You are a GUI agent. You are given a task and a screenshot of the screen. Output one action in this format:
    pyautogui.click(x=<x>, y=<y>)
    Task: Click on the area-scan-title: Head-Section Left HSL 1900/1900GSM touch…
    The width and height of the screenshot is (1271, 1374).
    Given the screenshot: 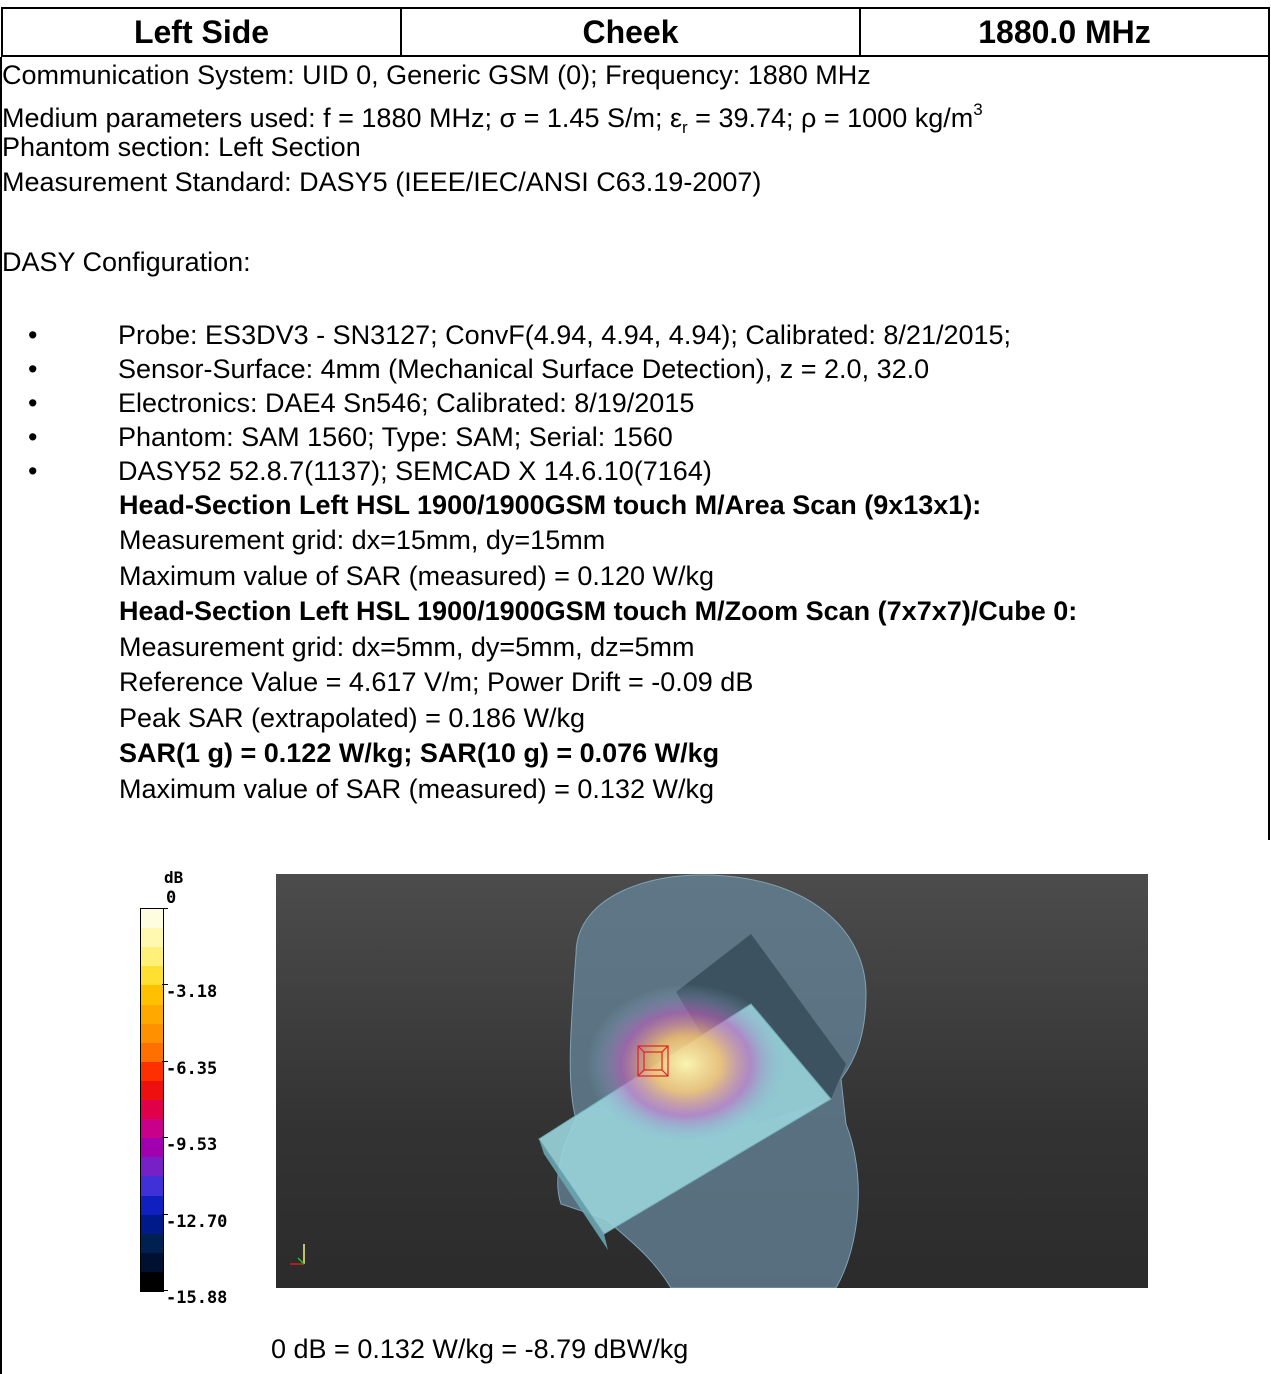 What is the action you would take?
    pyautogui.click(x=550, y=505)
    